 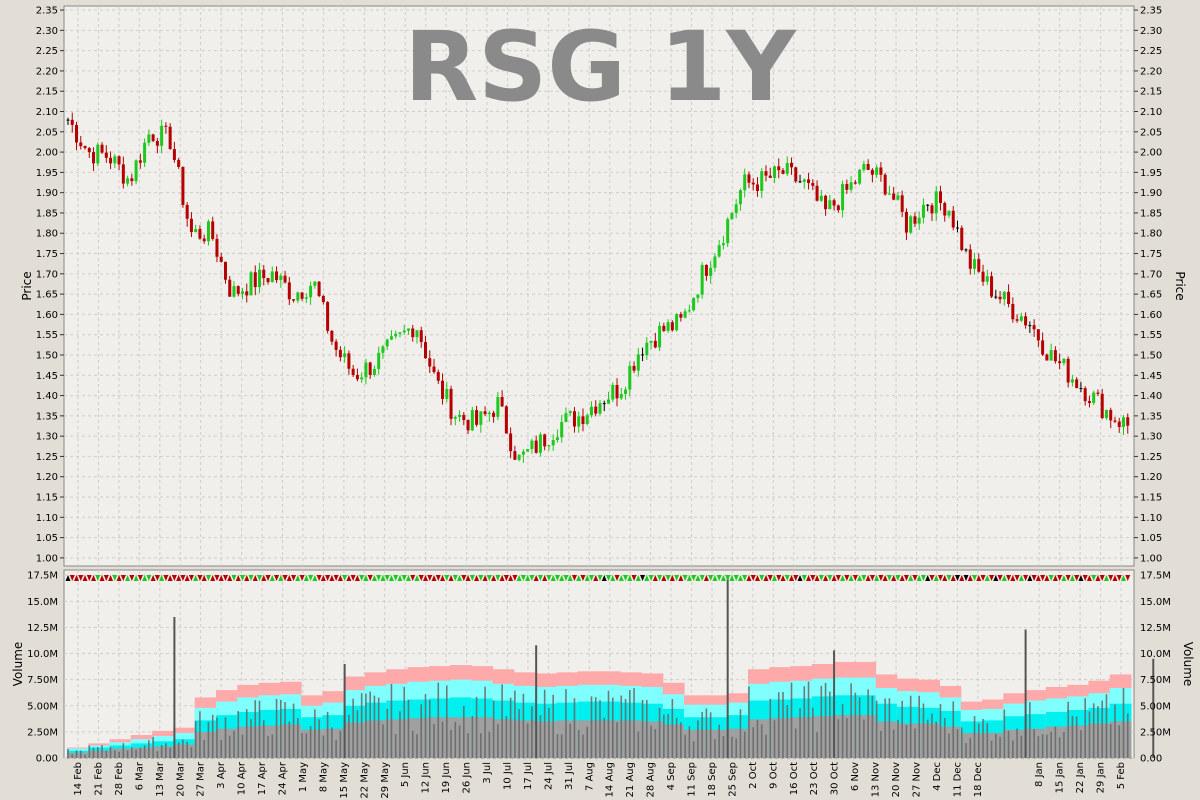 What do you see at coordinates (610, 779) in the screenshot?
I see `date-tick-label: 14 Aug` at bounding box center [610, 779].